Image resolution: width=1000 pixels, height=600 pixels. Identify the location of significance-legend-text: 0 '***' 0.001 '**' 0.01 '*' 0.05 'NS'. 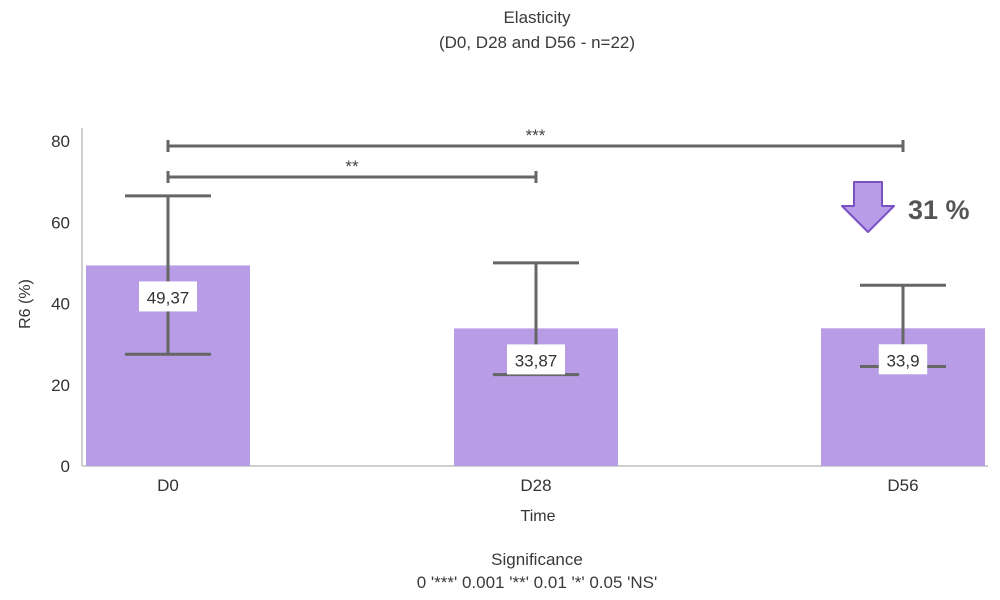
(537, 582).